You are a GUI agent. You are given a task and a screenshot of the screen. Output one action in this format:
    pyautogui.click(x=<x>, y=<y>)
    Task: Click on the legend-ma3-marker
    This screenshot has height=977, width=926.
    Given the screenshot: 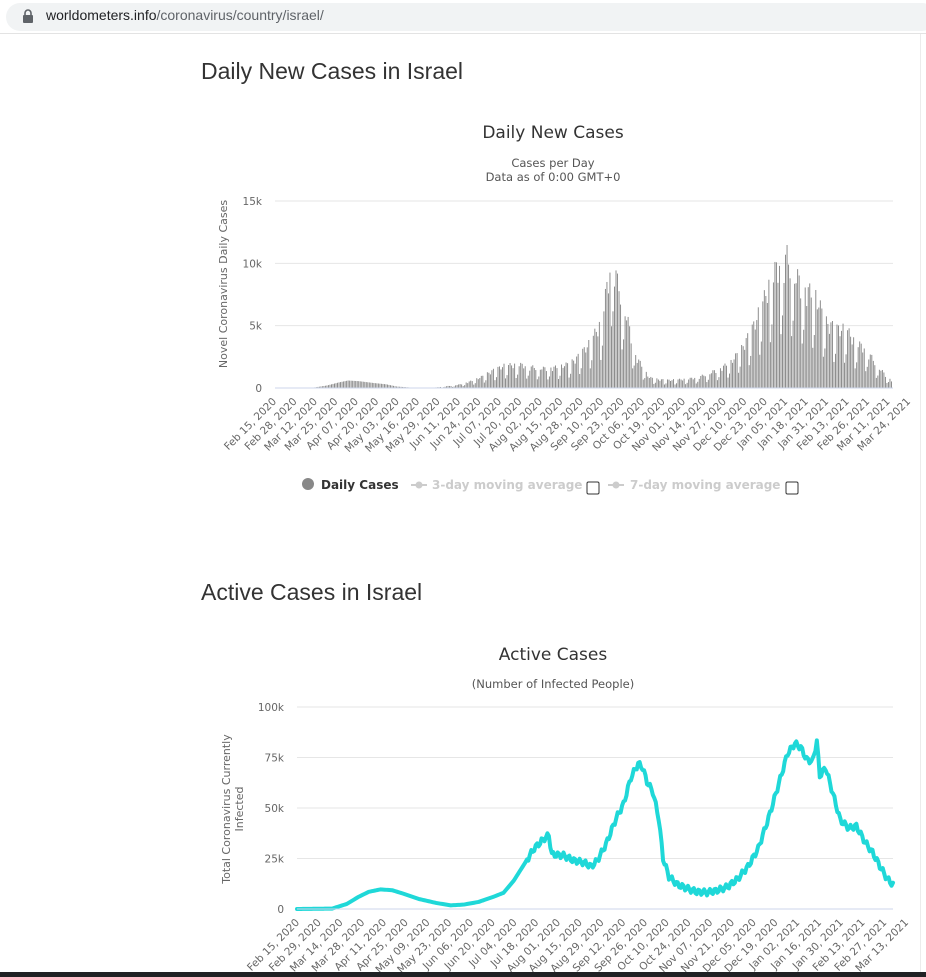 What is the action you would take?
    pyautogui.click(x=419, y=485)
    